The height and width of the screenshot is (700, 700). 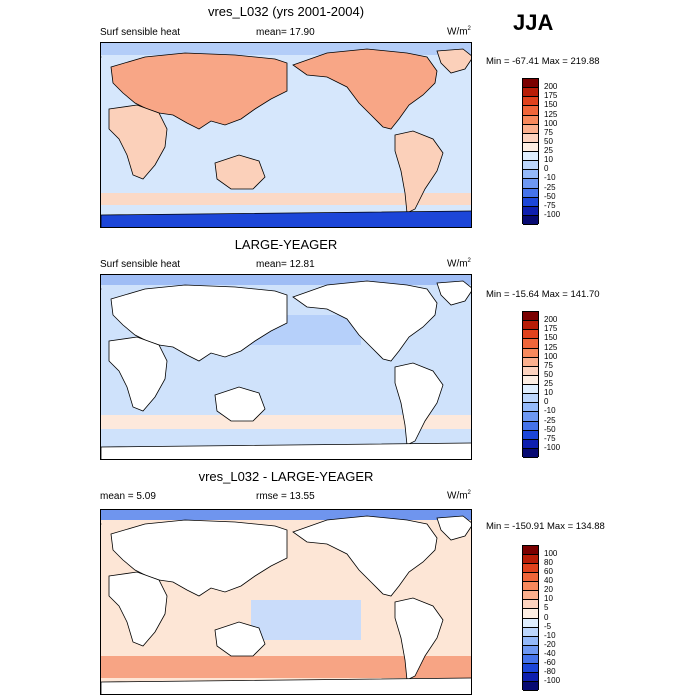 I want to click on colorbar-tick-label: -80, so click(x=550, y=671).